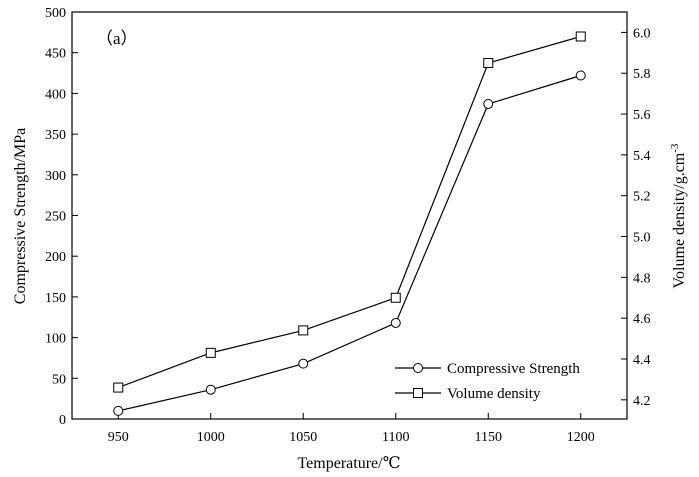 Image resolution: width=699 pixels, height=477 pixels. Describe the element at coordinates (349, 463) in the screenshot. I see `x-axis-title: Temperature/℃` at that location.